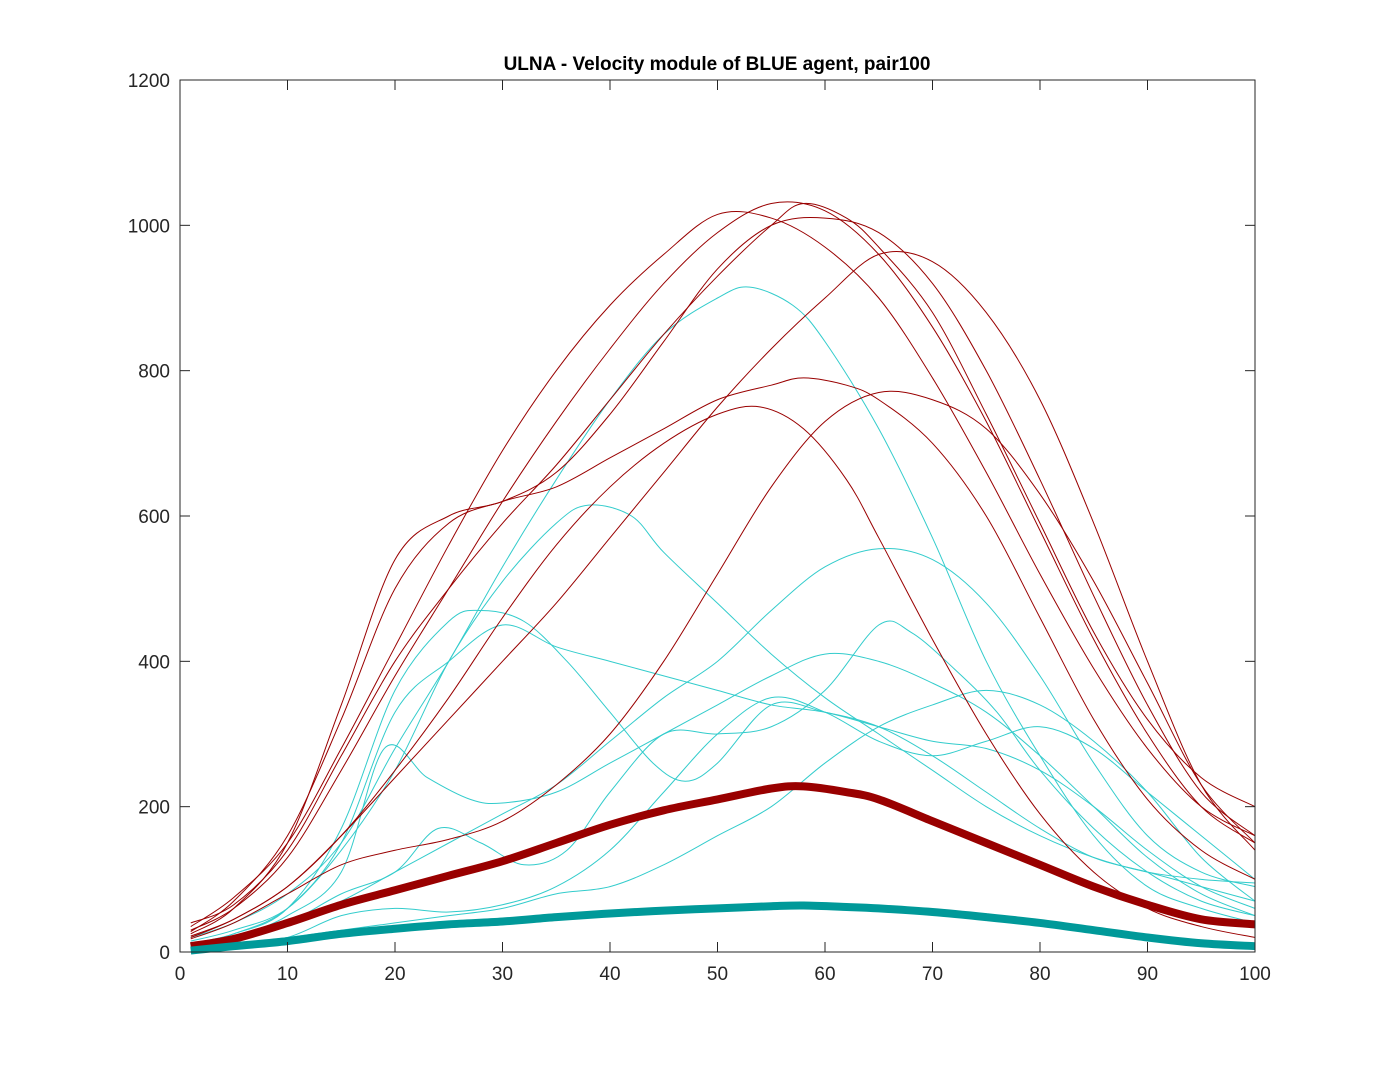  What do you see at coordinates (180, 974) in the screenshot?
I see `x-tick-label-0: 0` at bounding box center [180, 974].